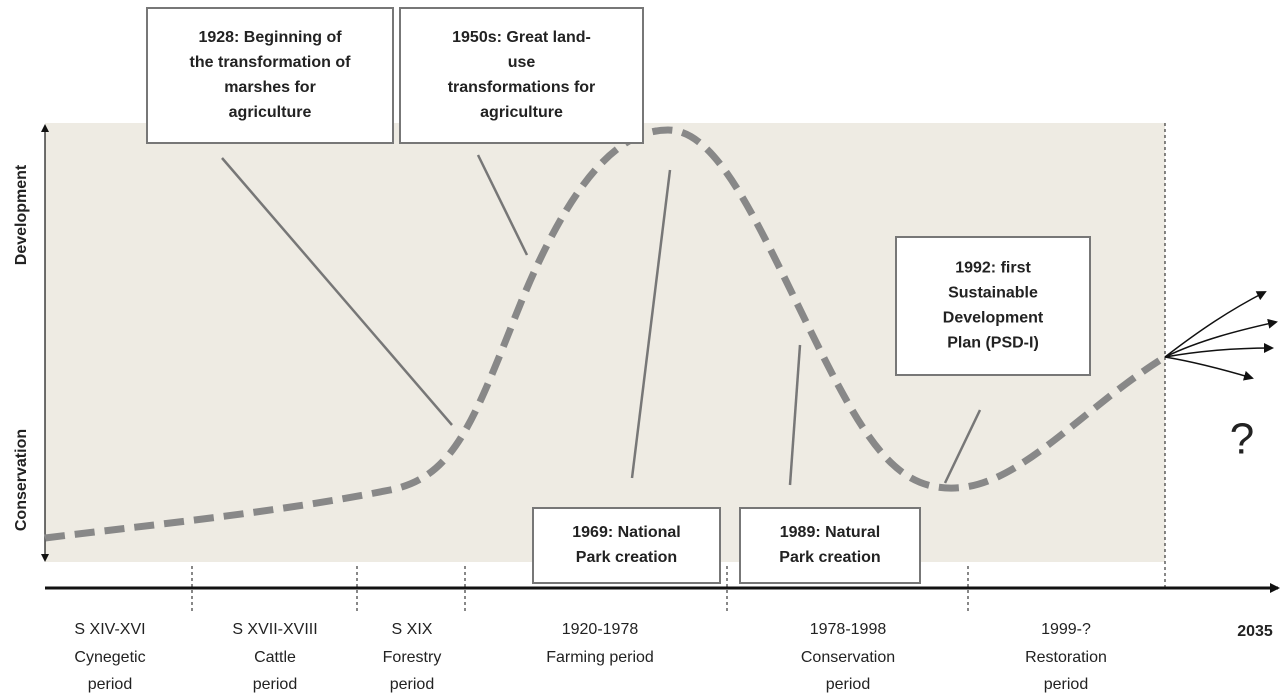 This screenshot has height=697, width=1286. I want to click on period-name: Conservation, so click(848, 657).